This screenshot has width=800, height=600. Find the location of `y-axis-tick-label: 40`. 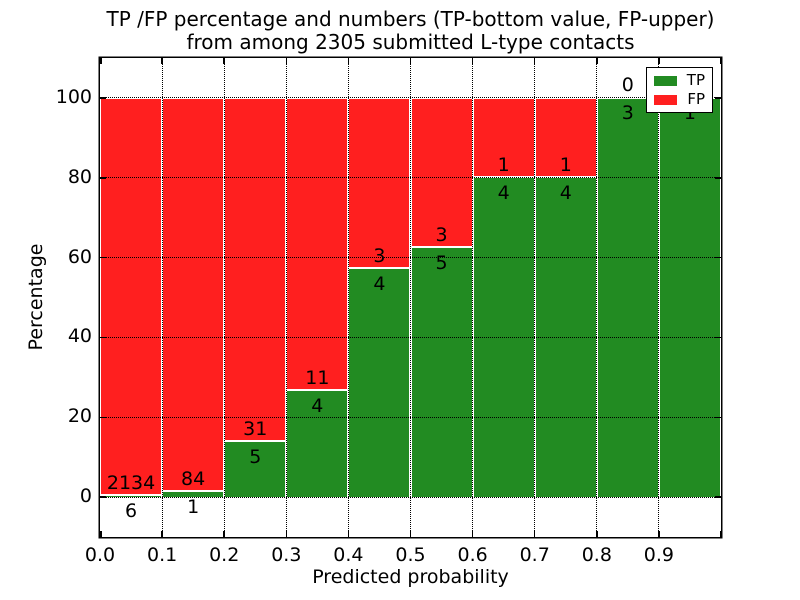

y-axis-tick-label: 40 is located at coordinates (79, 336).